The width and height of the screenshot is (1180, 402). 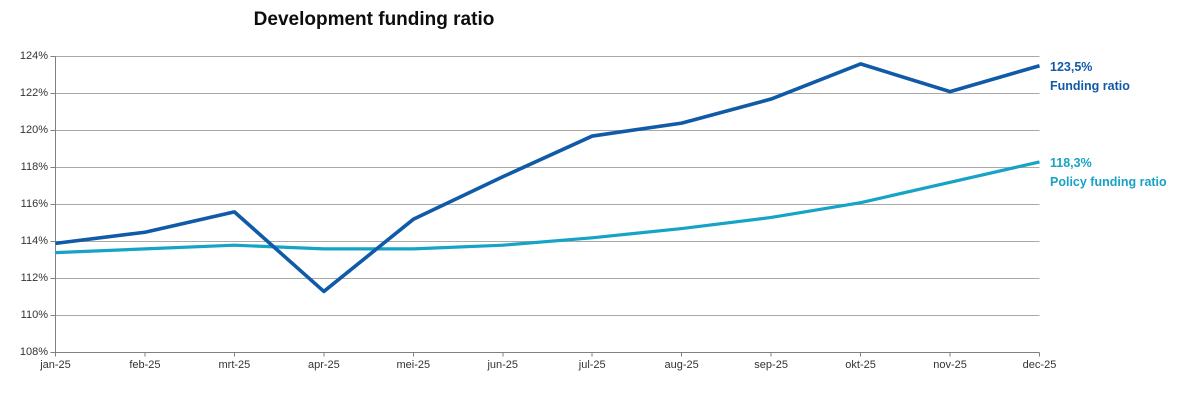 I want to click on policy-funding-ratio-value: 118,3%, so click(x=1071, y=162).